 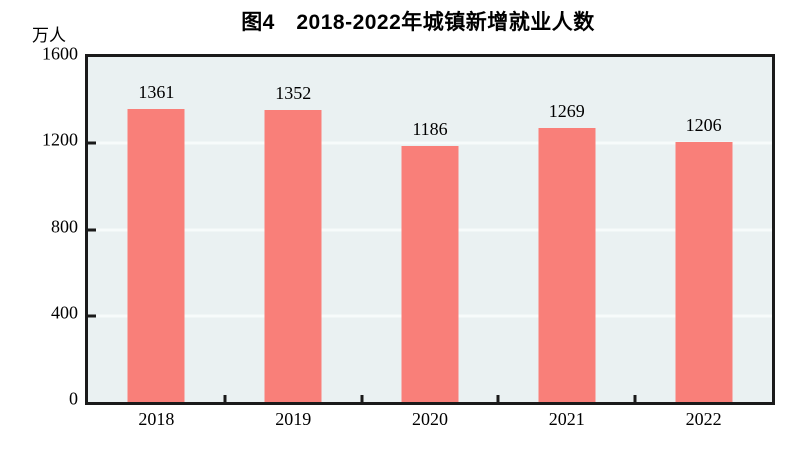 I want to click on x-axis-label-2019: 2019, so click(x=293, y=419).